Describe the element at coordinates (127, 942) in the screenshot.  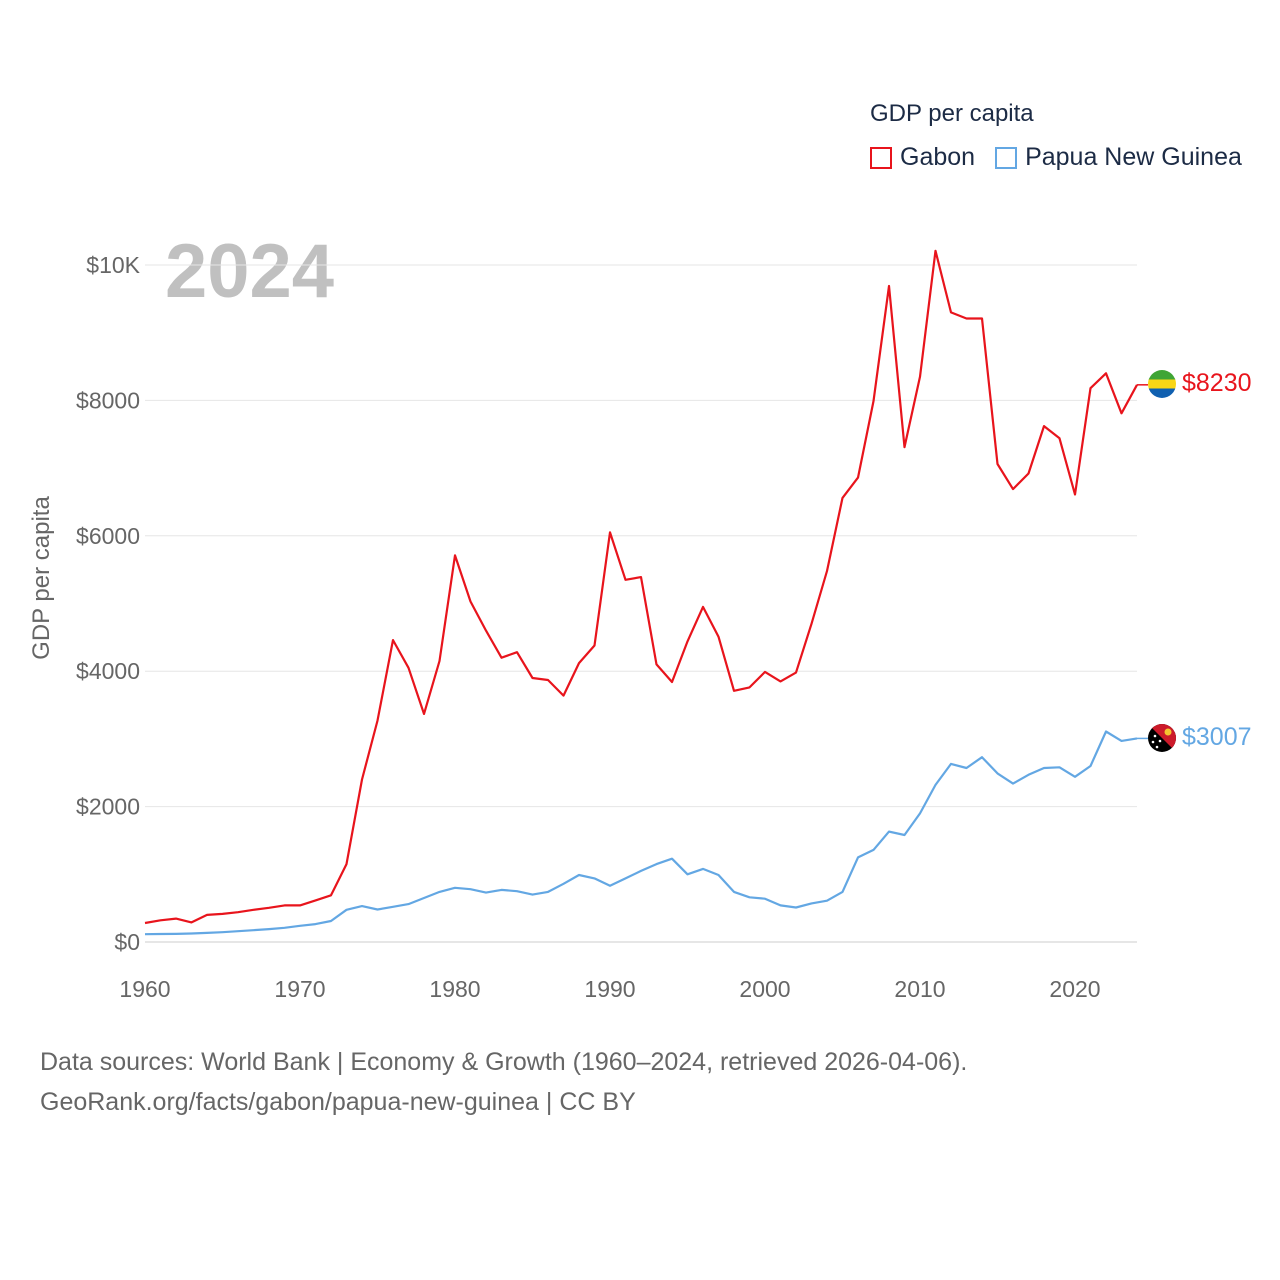
I see `y-tick-label: $0` at that location.